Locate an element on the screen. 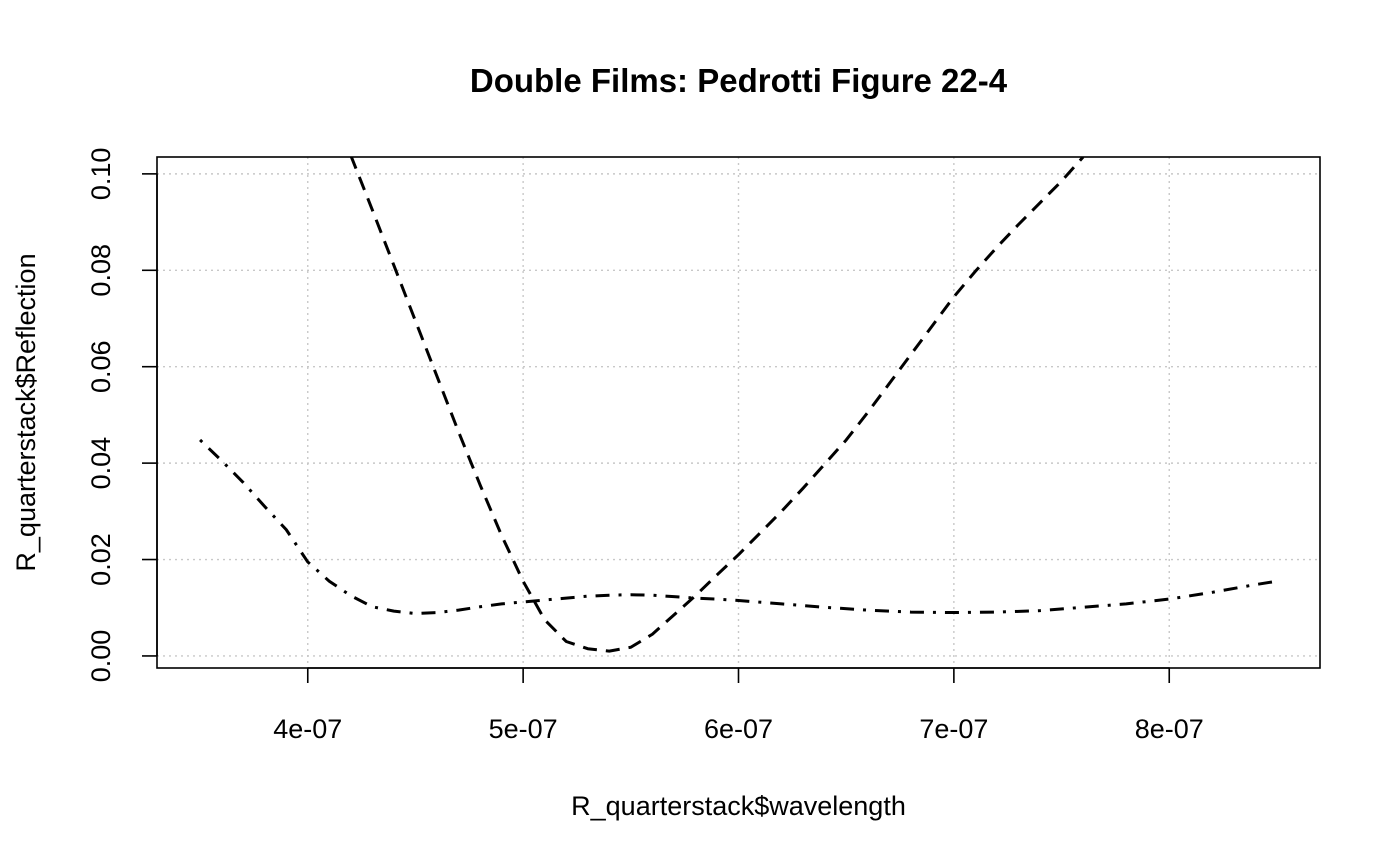 This screenshot has height=865, width=1400. x-tick-label: 5e-07 is located at coordinates (523, 729).